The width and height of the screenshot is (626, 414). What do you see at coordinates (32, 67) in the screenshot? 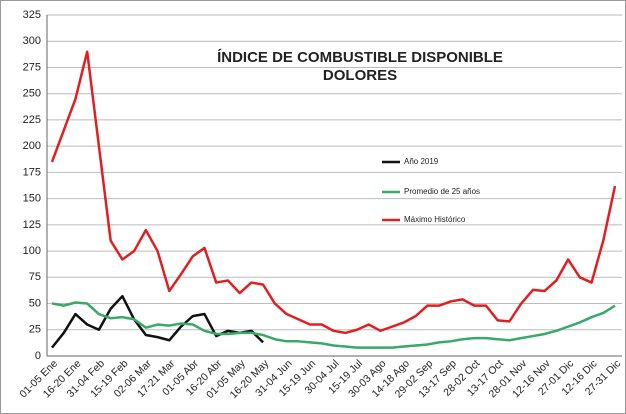
I see `y-tick-label: 275` at bounding box center [32, 67].